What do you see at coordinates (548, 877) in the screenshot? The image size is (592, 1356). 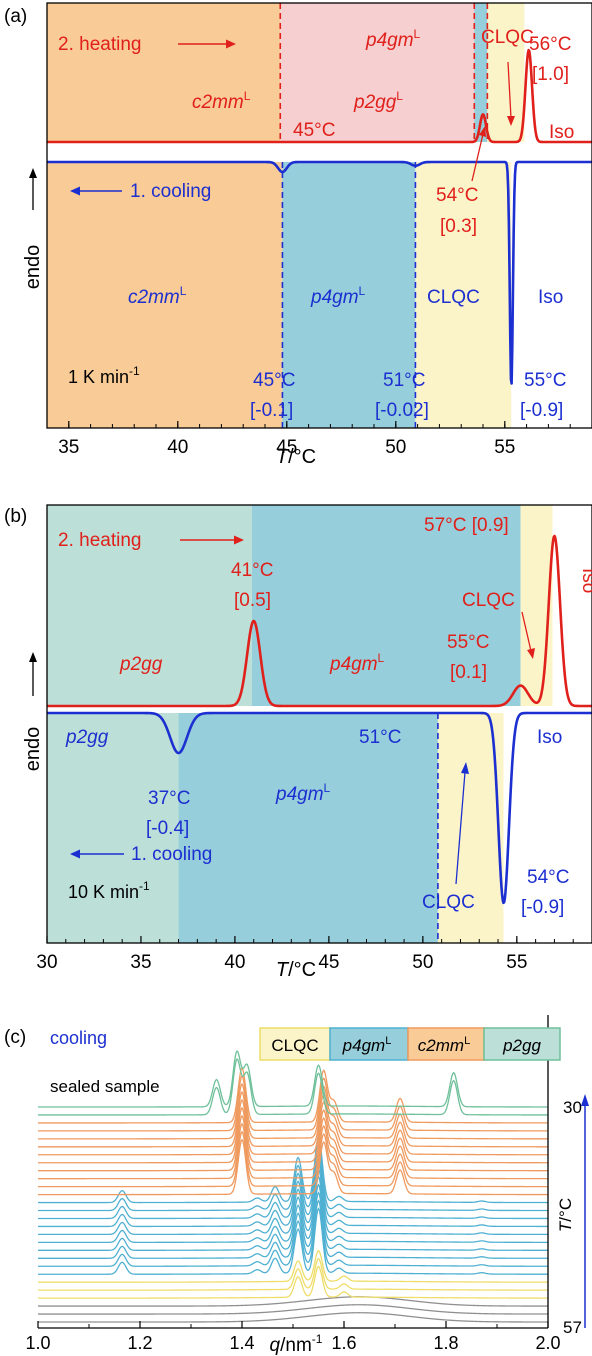 I see `panel-b-cool-ann-54: 54°C` at bounding box center [548, 877].